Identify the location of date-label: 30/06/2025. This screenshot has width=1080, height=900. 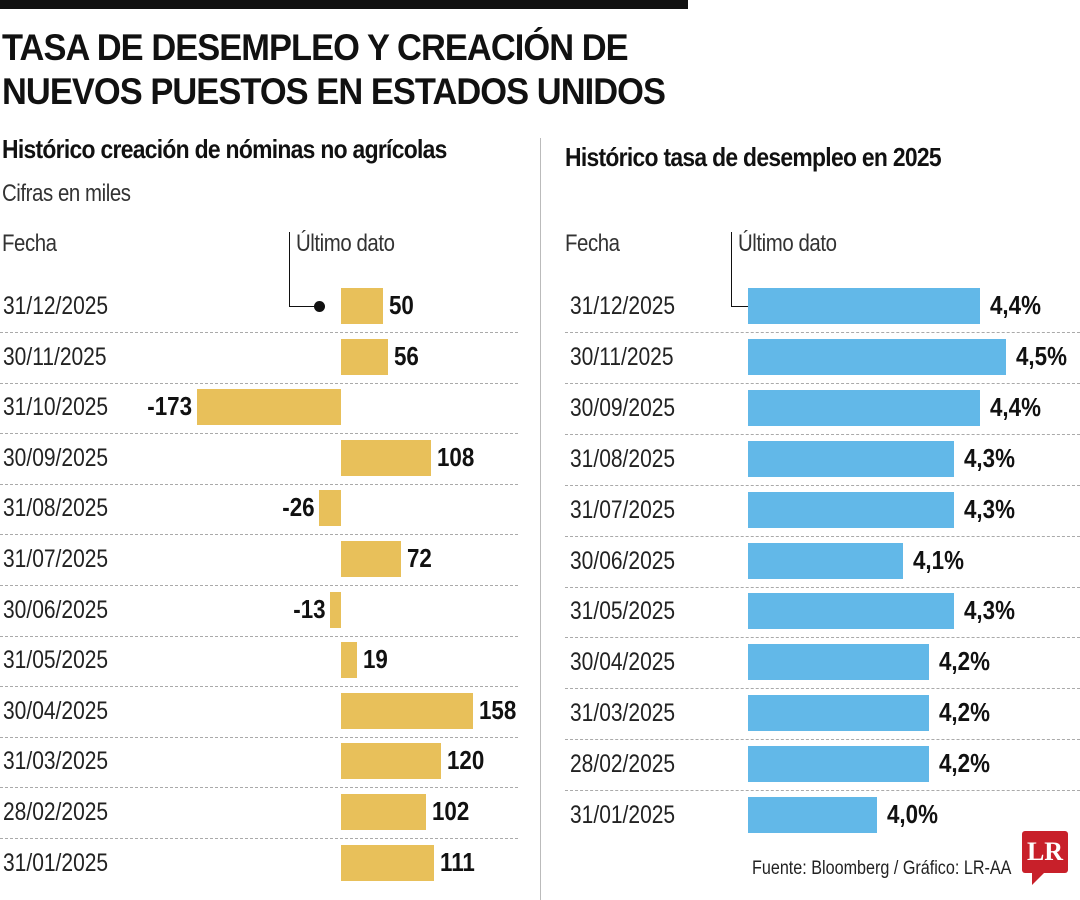
(56, 609).